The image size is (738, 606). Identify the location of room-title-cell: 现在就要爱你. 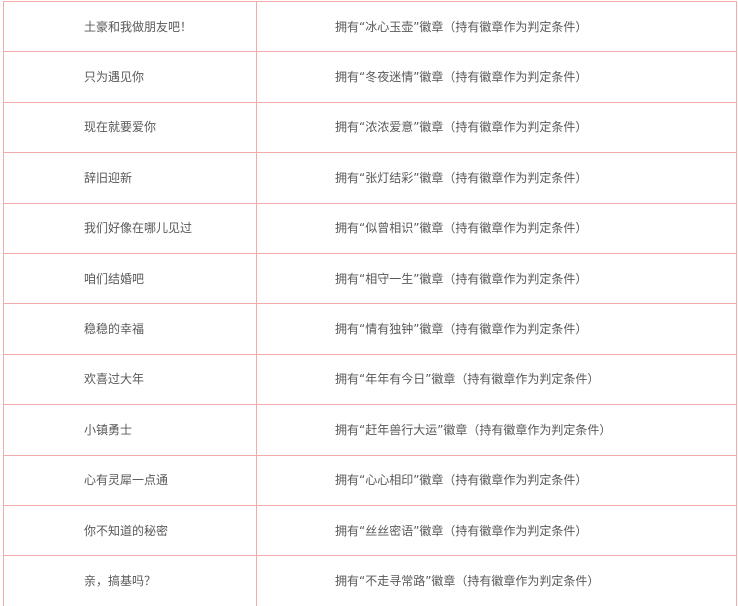
(130, 127).